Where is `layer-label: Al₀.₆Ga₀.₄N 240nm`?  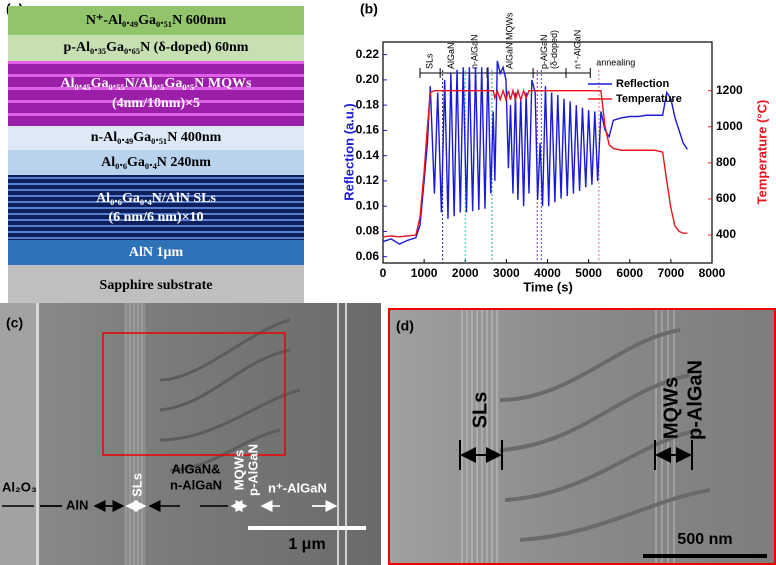 layer-label: Al₀.₆Ga₀.₄N 240nm is located at coordinates (156, 162).